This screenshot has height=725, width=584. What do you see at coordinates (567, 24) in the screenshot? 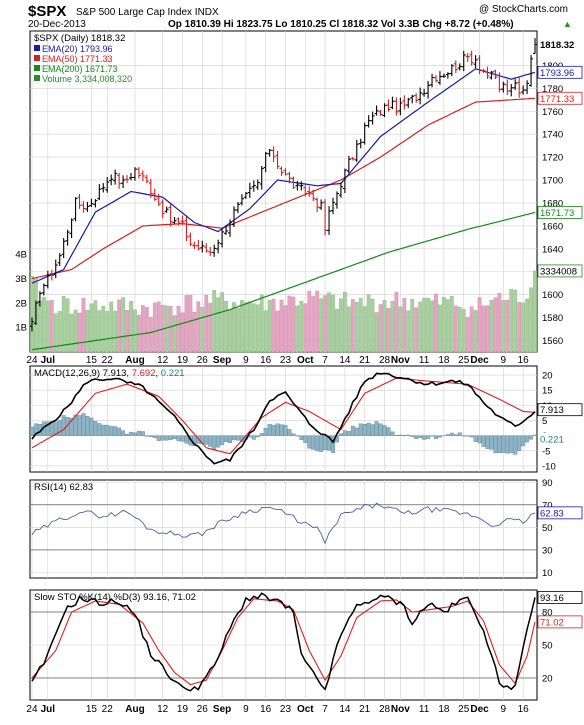
I see `quote-up-arrow: ▲` at bounding box center [567, 24].